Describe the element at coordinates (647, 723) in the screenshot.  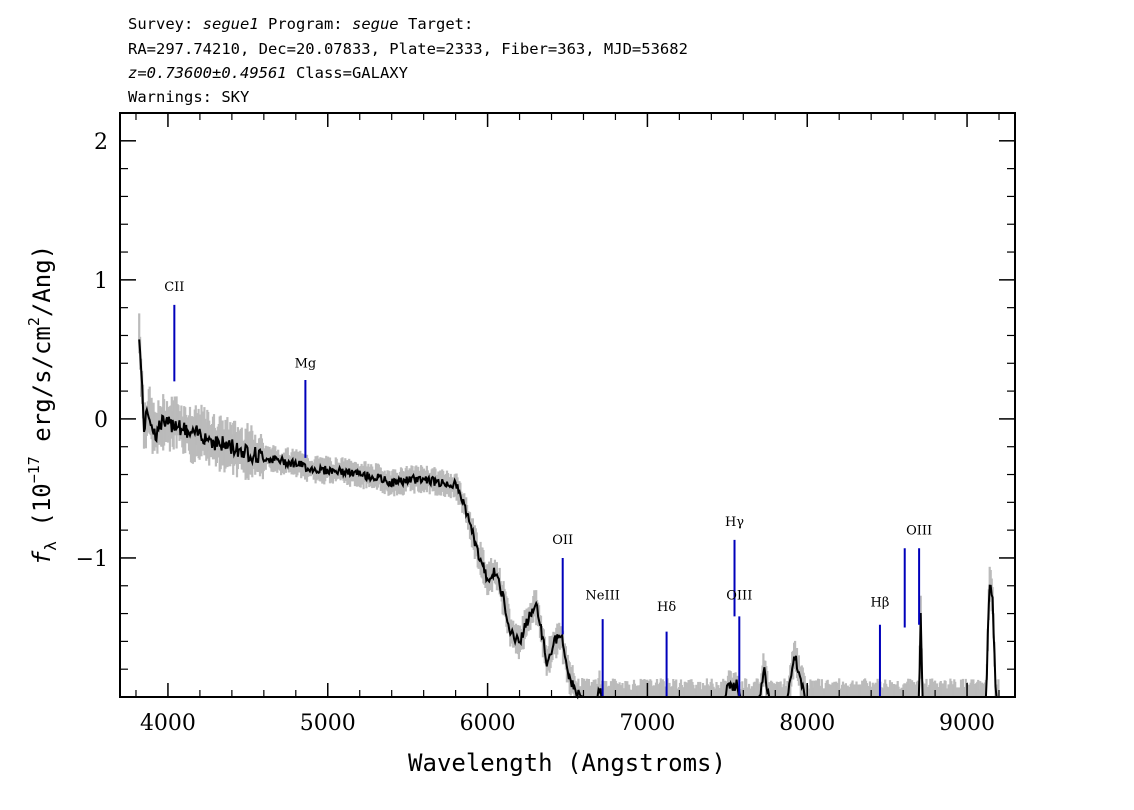
I see `x-tick-label: 7000` at that location.